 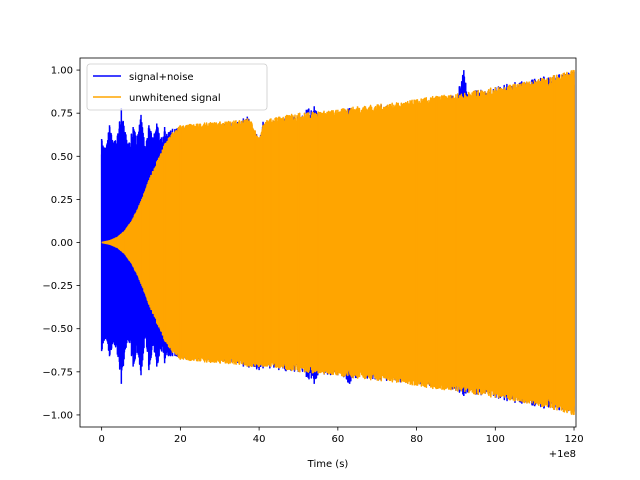 What do you see at coordinates (101, 439) in the screenshot?
I see `x-tick-label: 0` at bounding box center [101, 439].